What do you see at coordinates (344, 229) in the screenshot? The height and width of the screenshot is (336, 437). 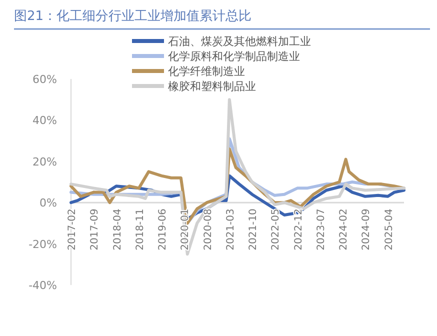 I see `x-tick-label: 2024-02` at bounding box center [344, 229].